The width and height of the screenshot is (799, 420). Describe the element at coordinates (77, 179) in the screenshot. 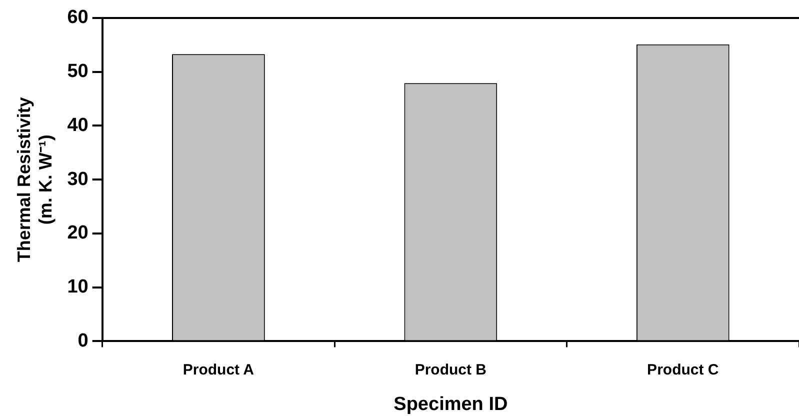

I see `y-tick-label: 30` at that location.